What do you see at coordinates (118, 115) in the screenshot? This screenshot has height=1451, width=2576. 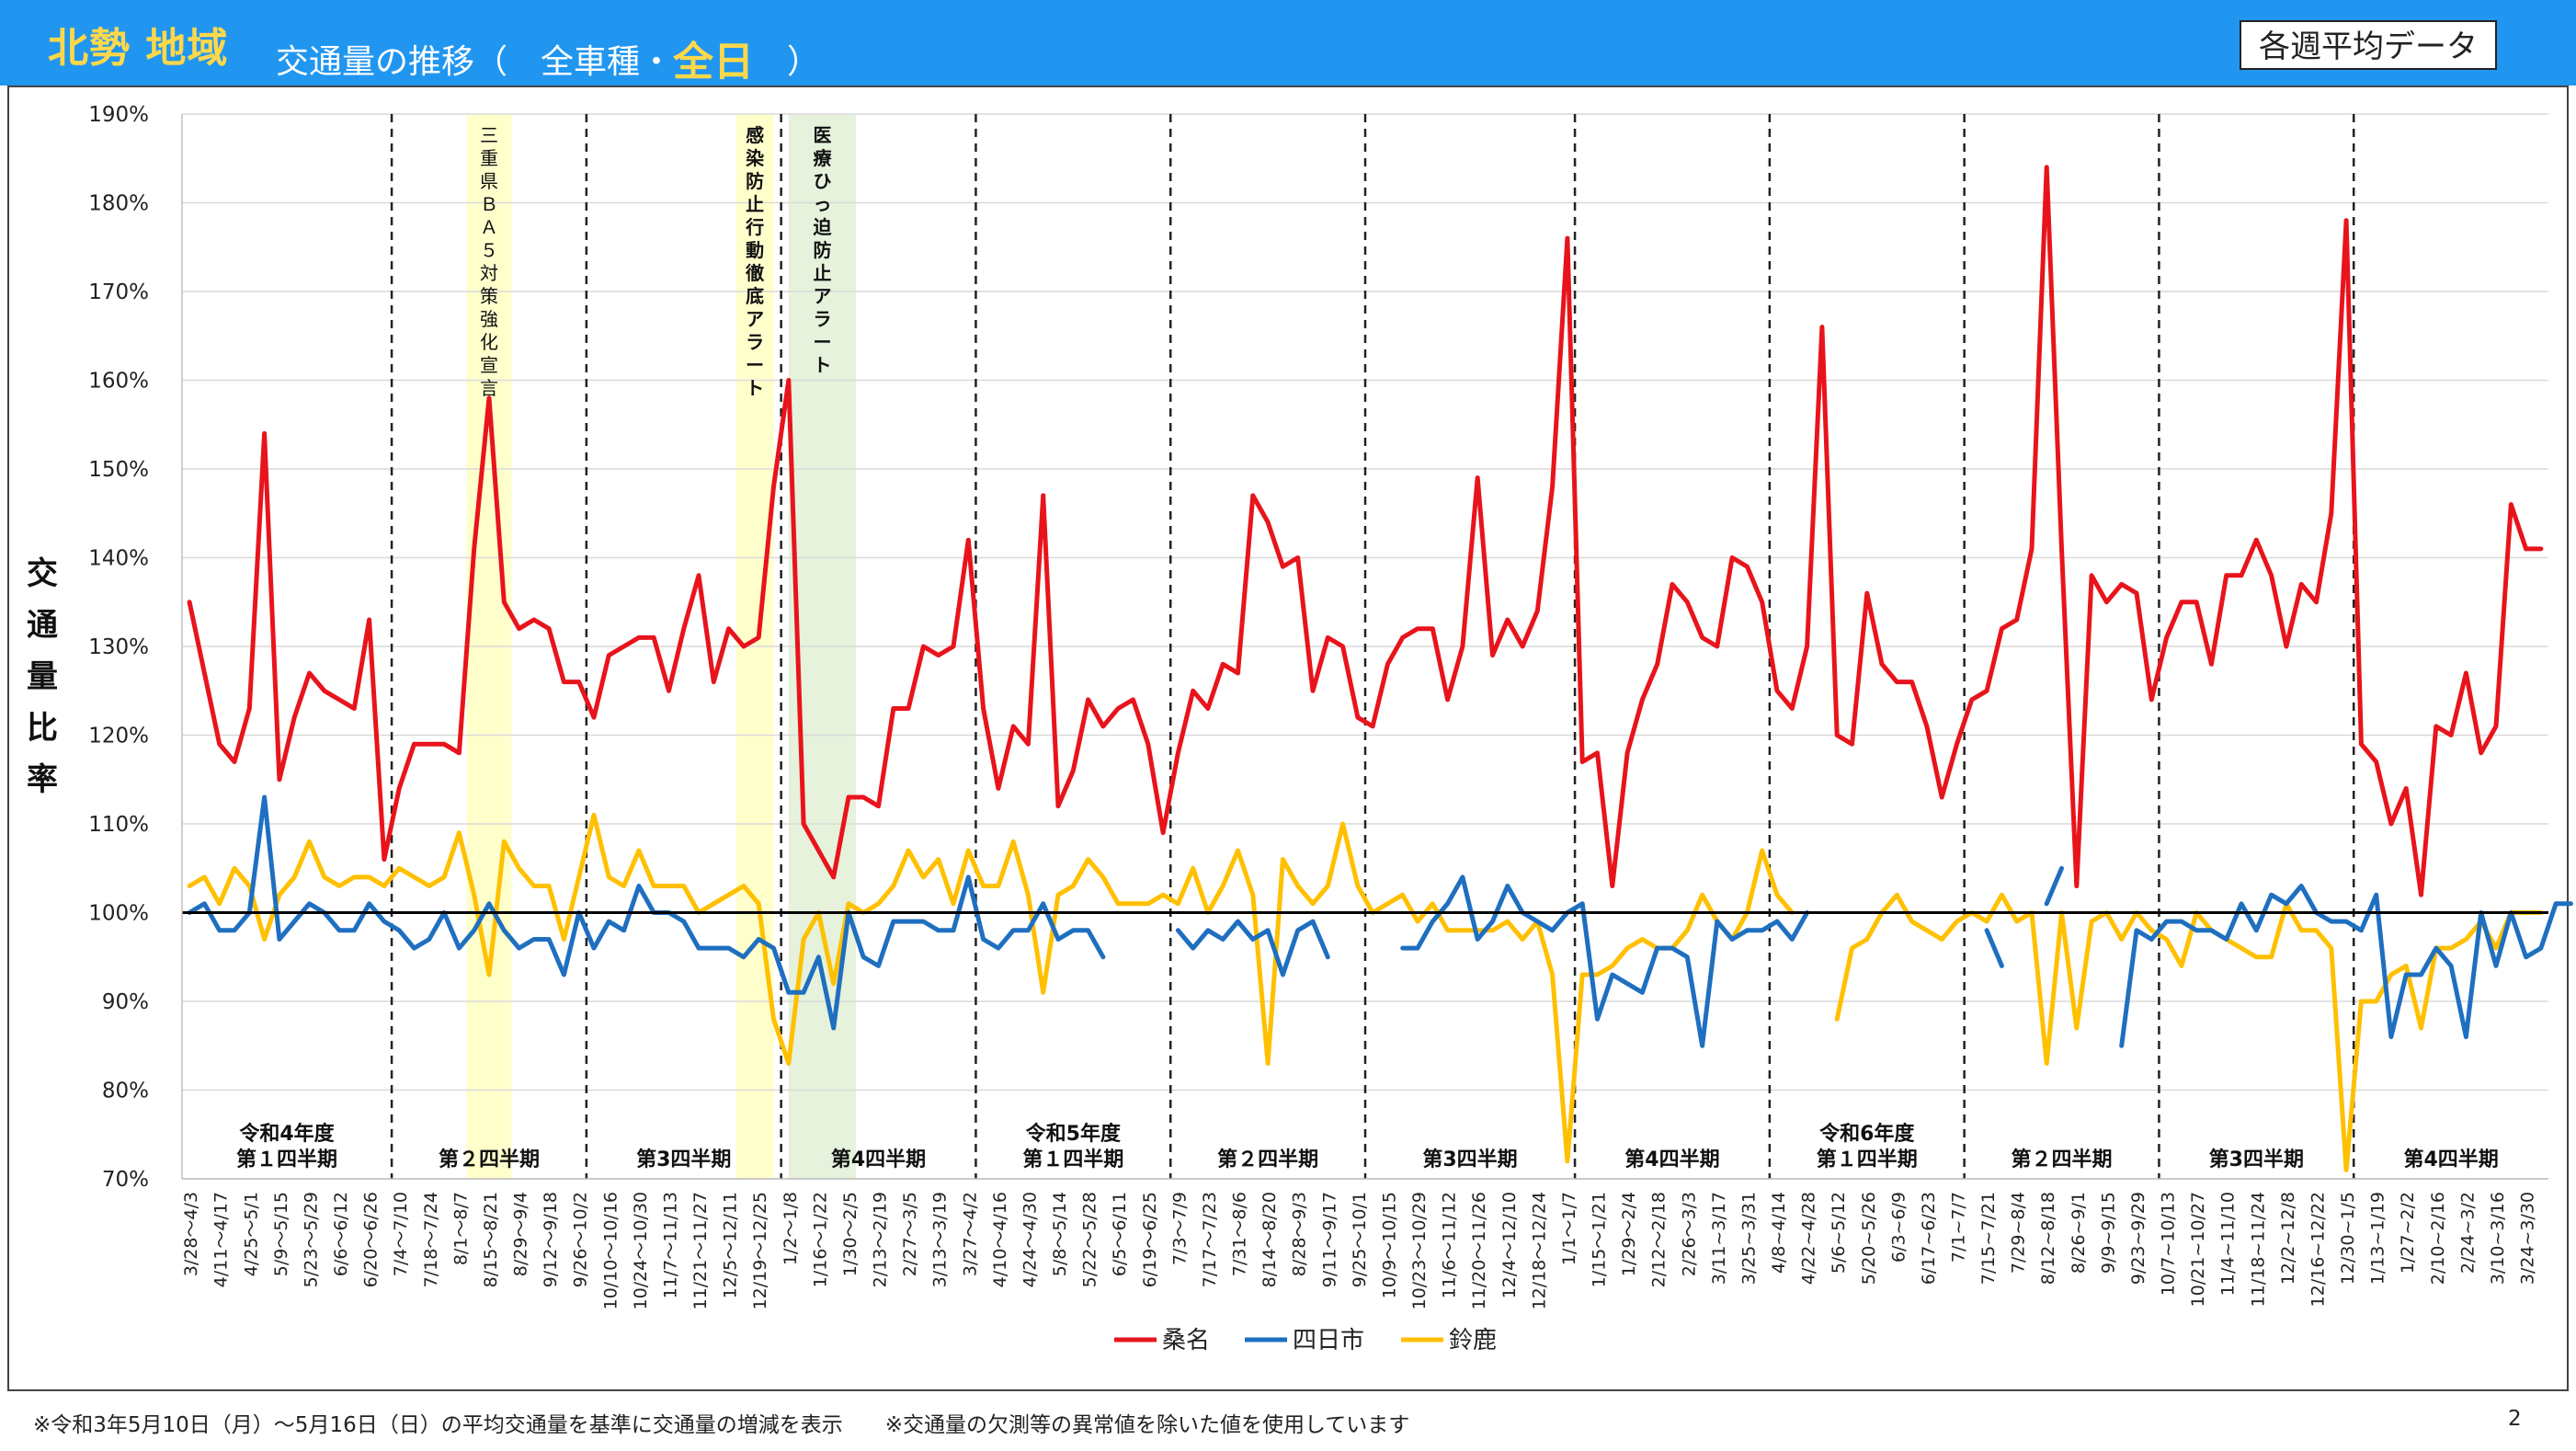 I see `y-tick-label: 190%` at bounding box center [118, 115].